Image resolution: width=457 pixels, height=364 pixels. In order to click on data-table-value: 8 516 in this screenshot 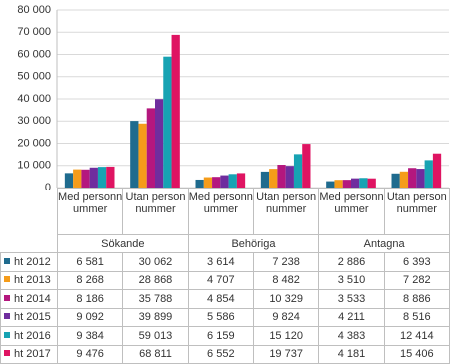, I will do `click(416, 317)`.